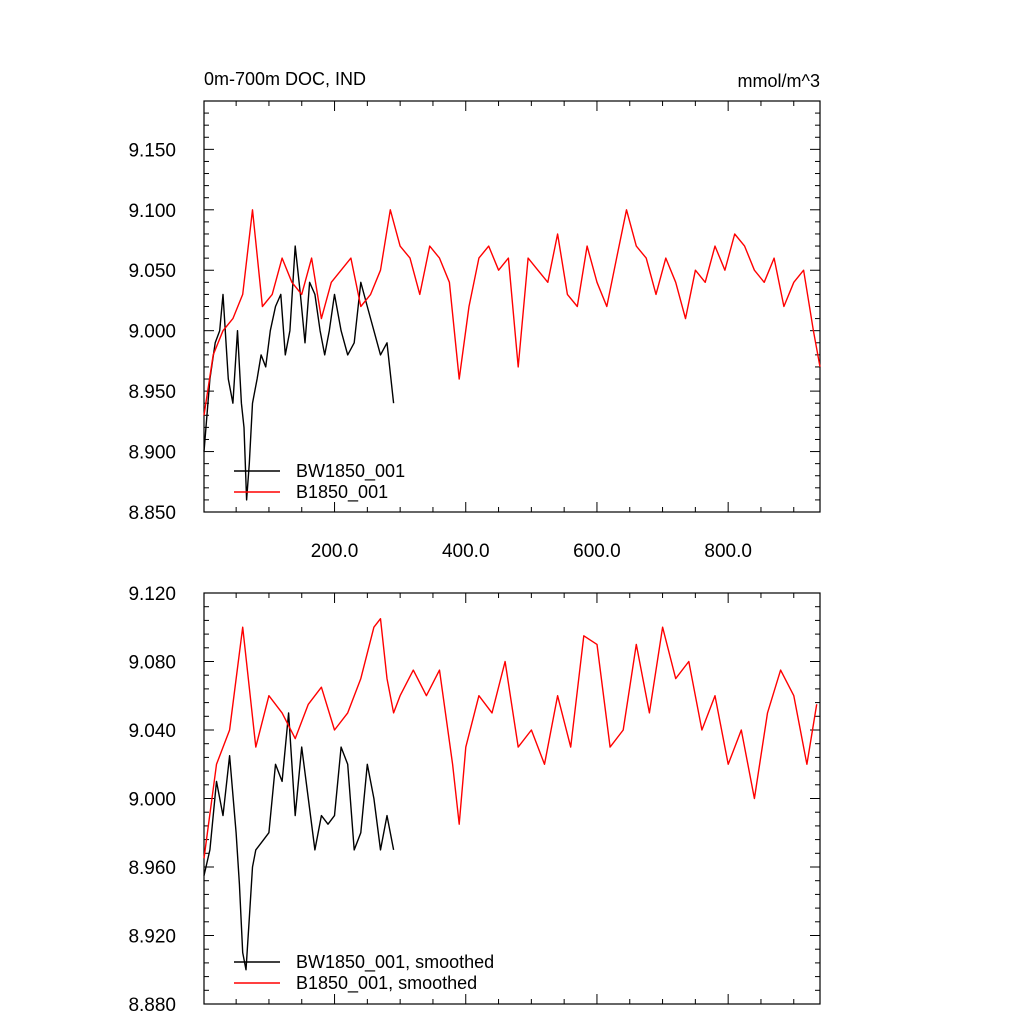 The height and width of the screenshot is (1024, 1024). Describe the element at coordinates (728, 551) in the screenshot. I see `x-tick-label: 800.0` at that location.